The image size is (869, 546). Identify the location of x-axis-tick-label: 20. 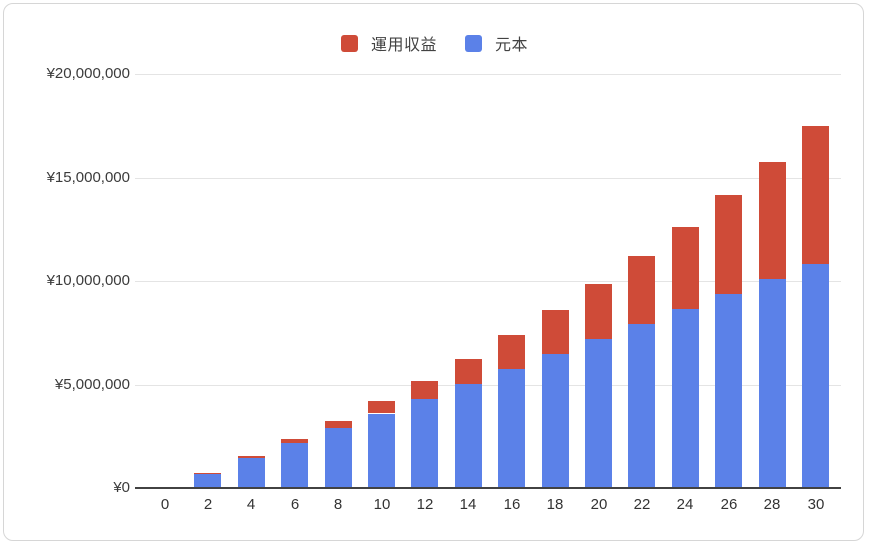
(599, 504).